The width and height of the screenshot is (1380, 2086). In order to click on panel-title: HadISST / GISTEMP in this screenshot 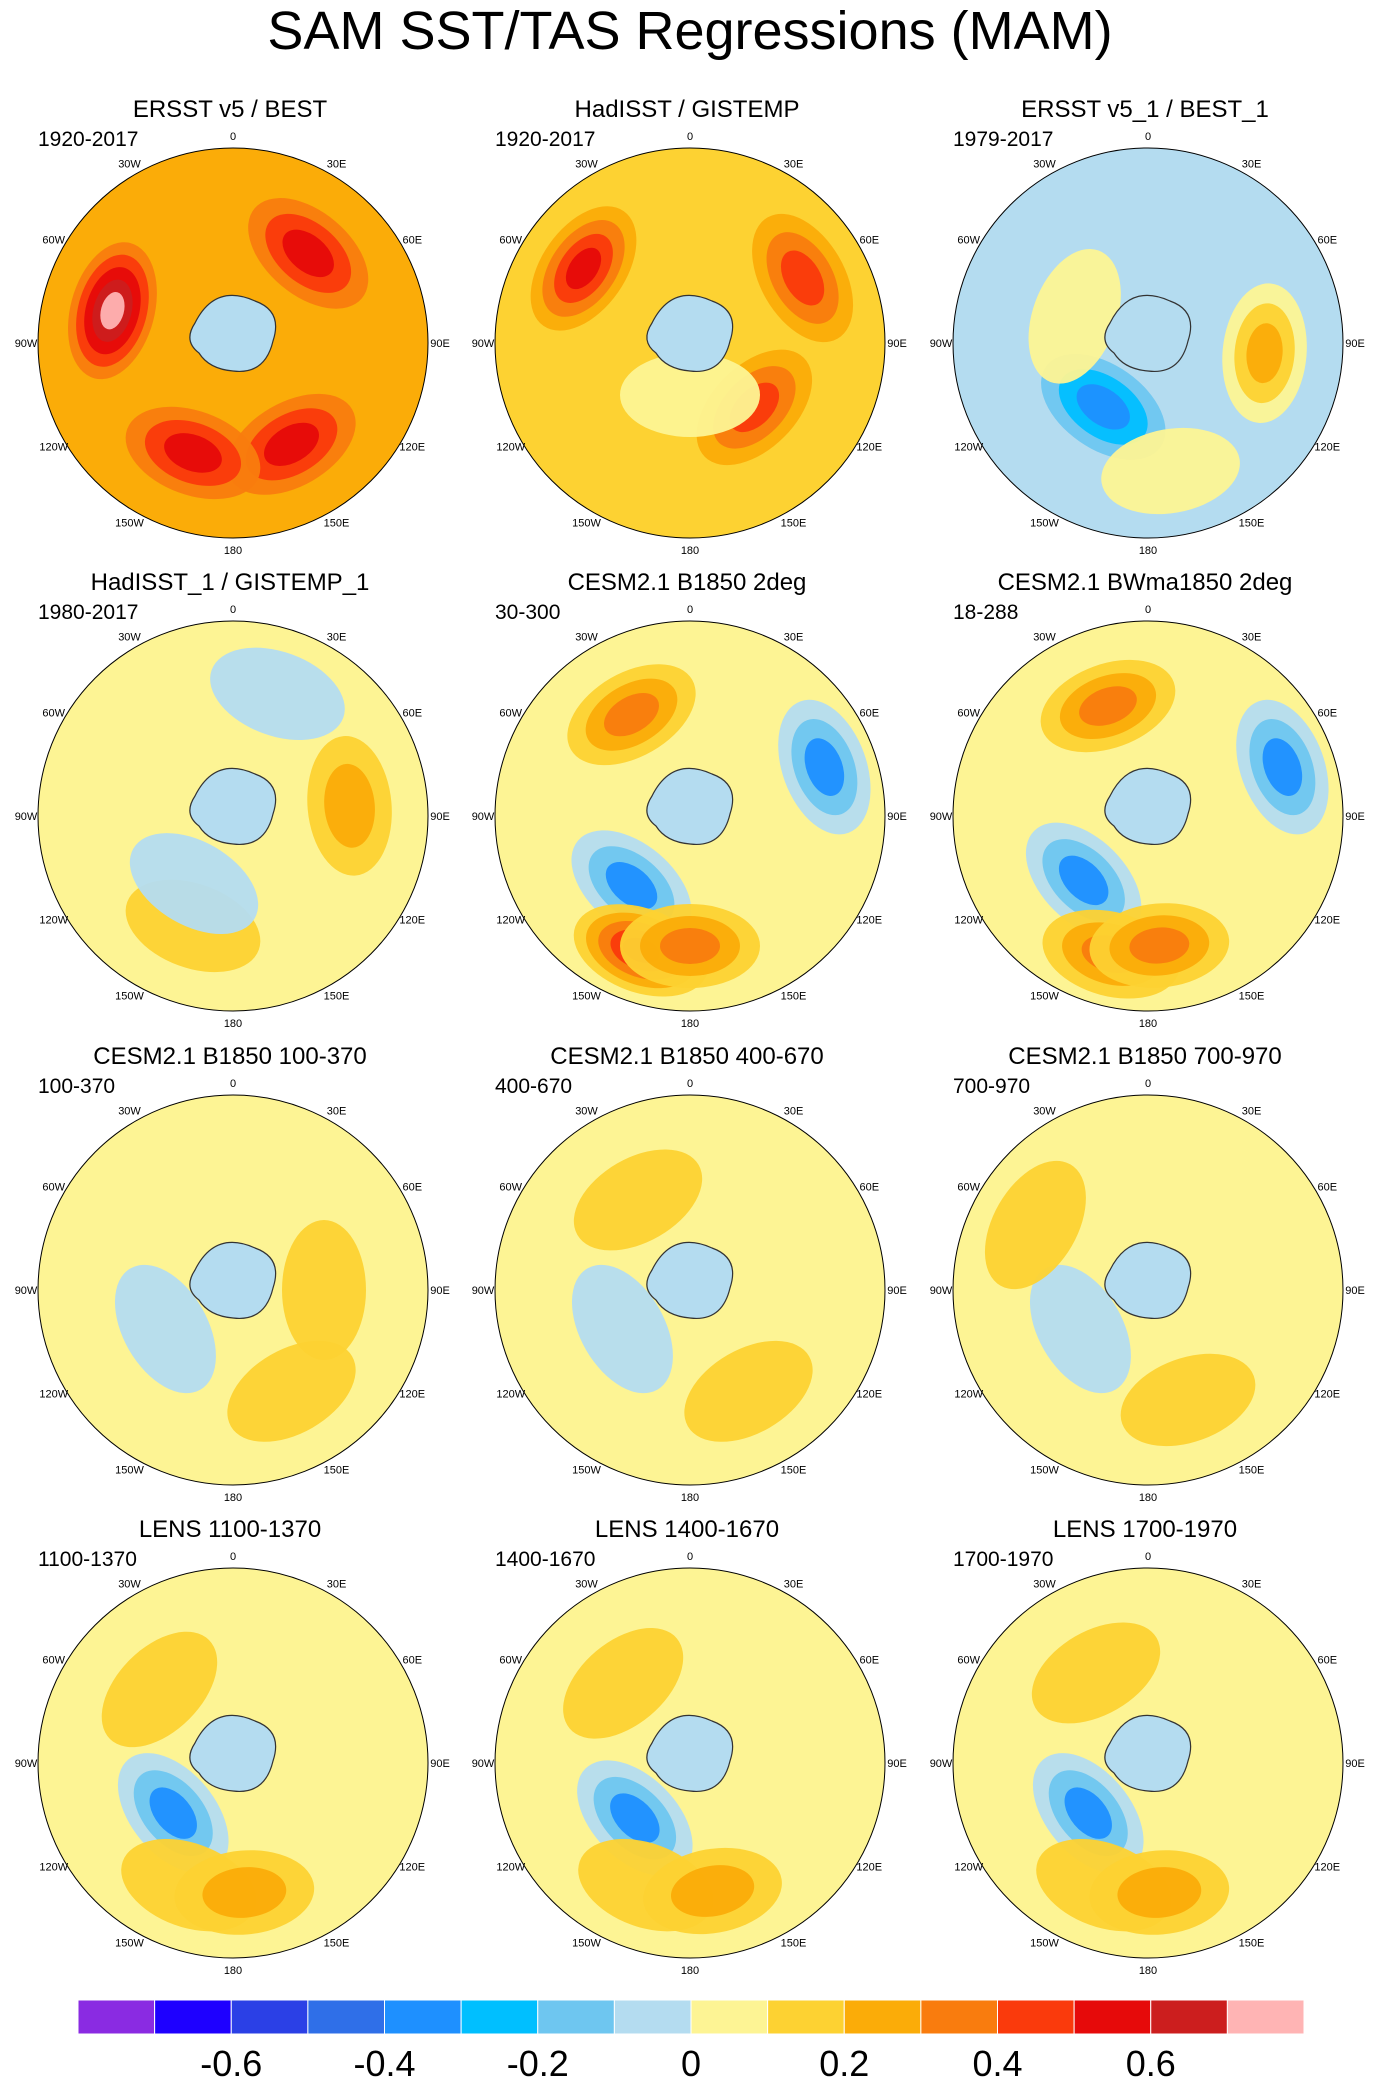, I will do `click(687, 109)`.